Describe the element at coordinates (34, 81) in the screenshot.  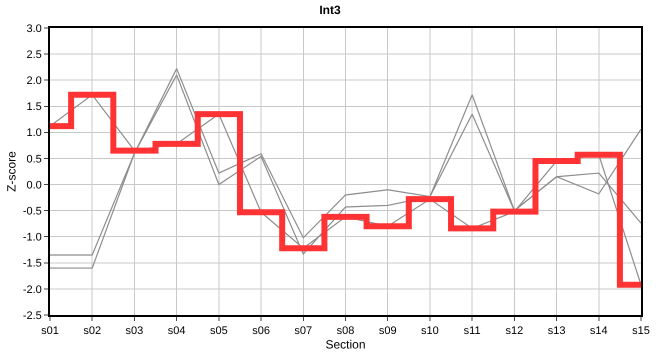
I see `y-tick-label: 2.0` at that location.